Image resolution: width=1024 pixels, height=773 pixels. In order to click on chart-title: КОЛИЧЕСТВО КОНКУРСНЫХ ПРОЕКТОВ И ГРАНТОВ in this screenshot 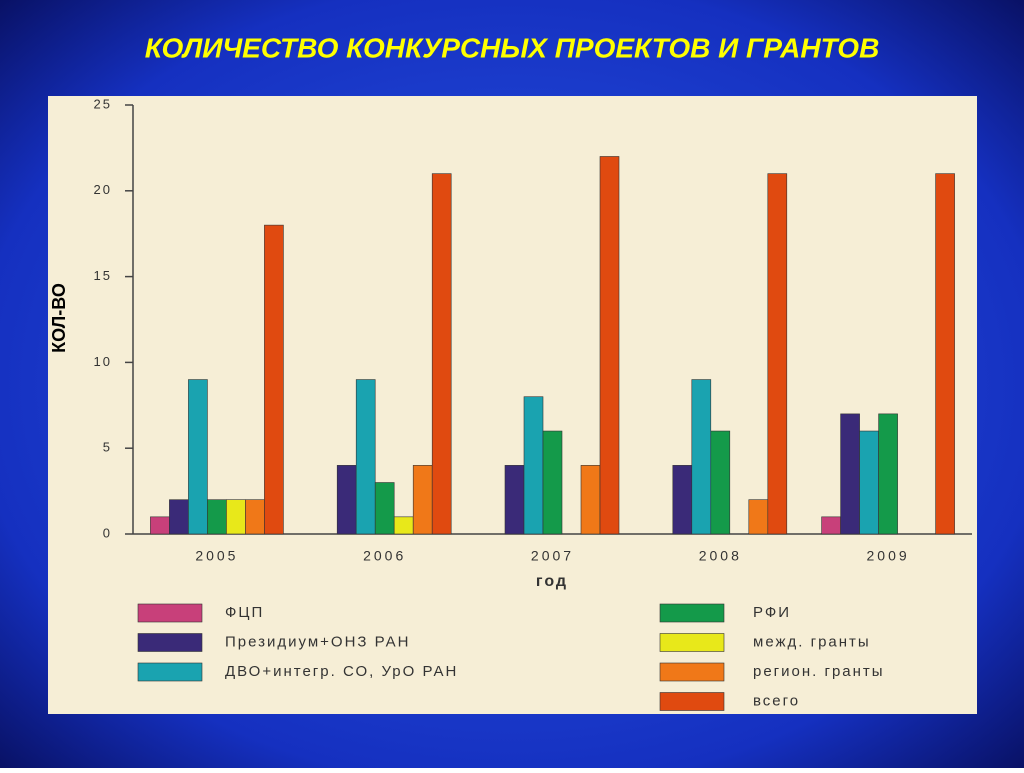, I will do `click(512, 47)`.